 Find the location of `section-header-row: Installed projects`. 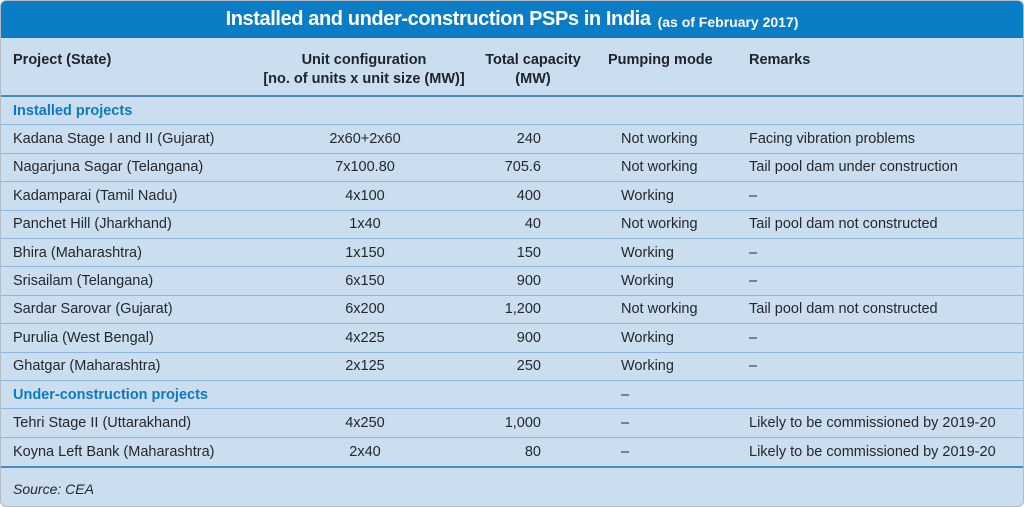

section-header-row: Installed projects is located at coordinates (512, 111).